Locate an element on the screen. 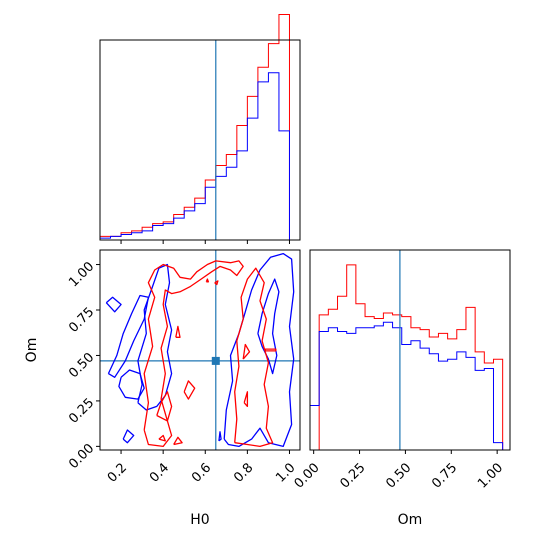 Image resolution: width=550 pixels, height=550 pixels. om-y-tick-label: 0.25 is located at coordinates (81, 411).